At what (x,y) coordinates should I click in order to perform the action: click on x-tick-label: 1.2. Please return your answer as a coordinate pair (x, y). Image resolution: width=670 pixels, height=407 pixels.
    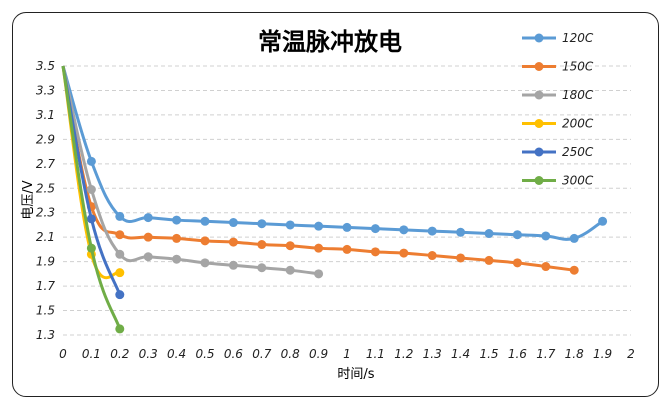
    Looking at the image, I should click on (403, 354).